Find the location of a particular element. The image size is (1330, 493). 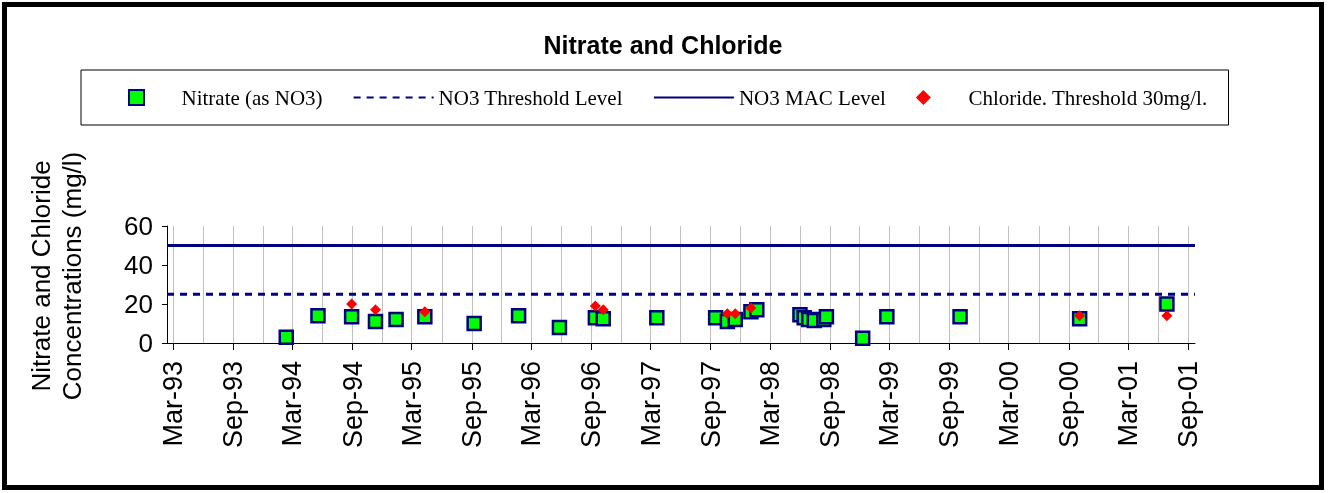

y-tick-label: 0 is located at coordinates (145, 343).